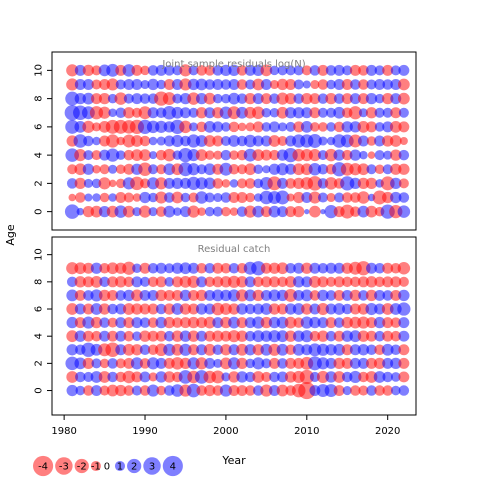  I want to click on y-tick-label: 4, so click(39, 336).